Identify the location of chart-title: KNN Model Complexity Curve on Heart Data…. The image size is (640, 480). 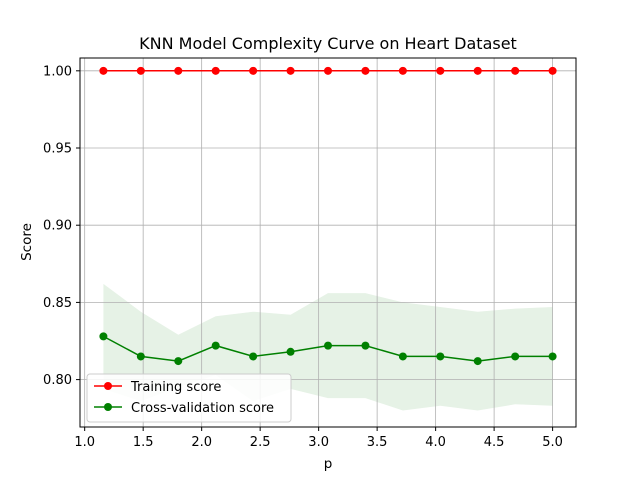
(328, 43).